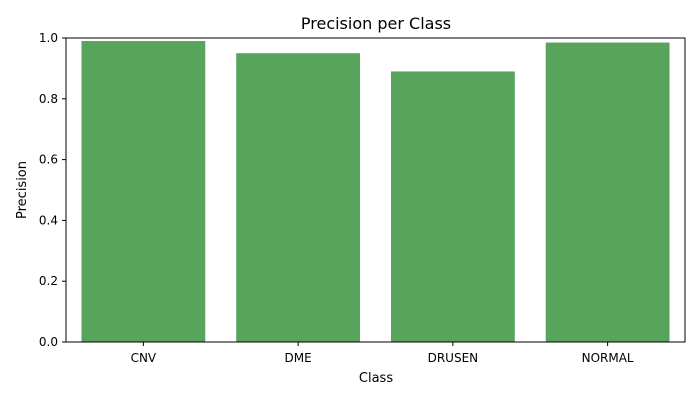 The image size is (700, 404). Describe the element at coordinates (144, 358) in the screenshot. I see `x-tick-label: CNV` at that location.